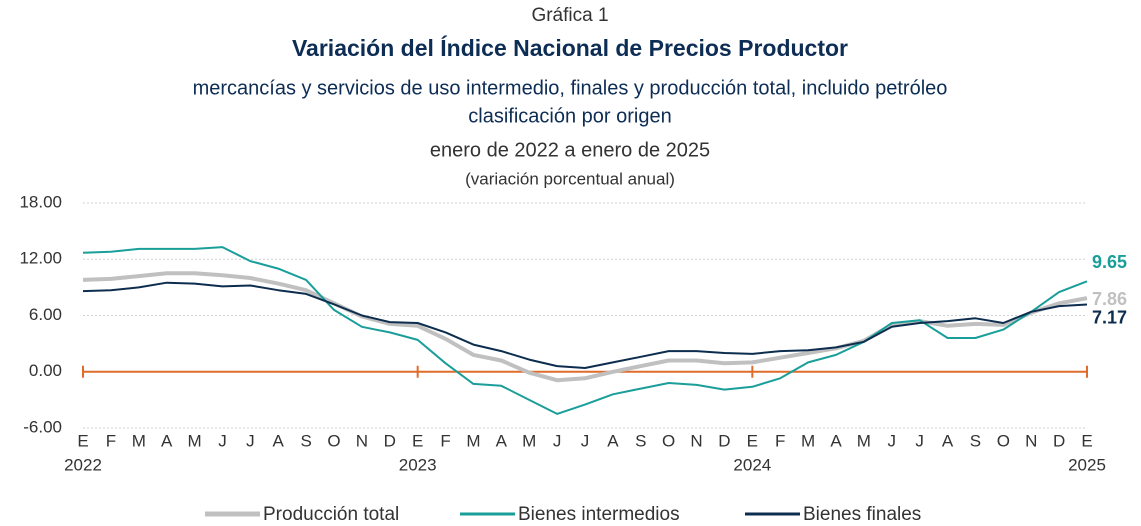 The width and height of the screenshot is (1141, 526). I want to click on y-tick-label: 0.00, so click(45, 370).